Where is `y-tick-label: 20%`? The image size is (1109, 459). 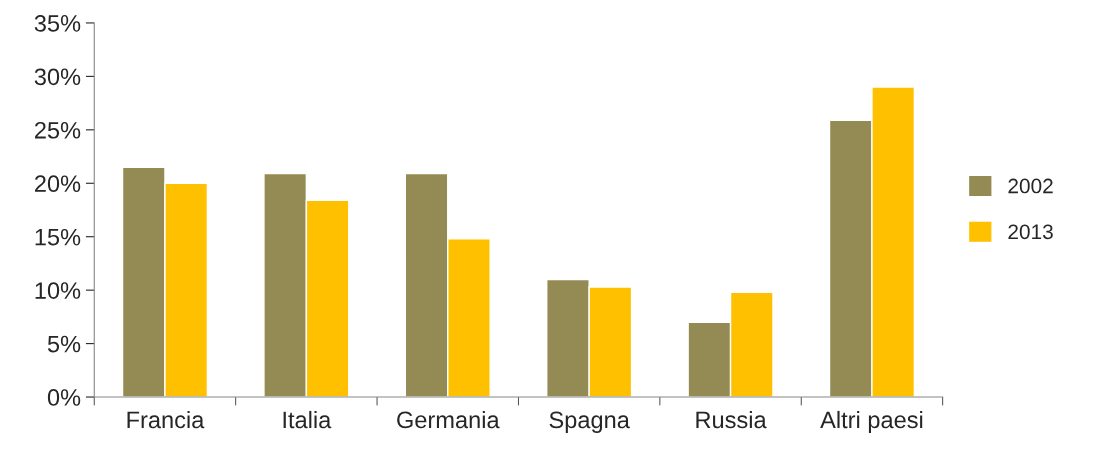 y-tick-label: 20% is located at coordinates (58, 184).